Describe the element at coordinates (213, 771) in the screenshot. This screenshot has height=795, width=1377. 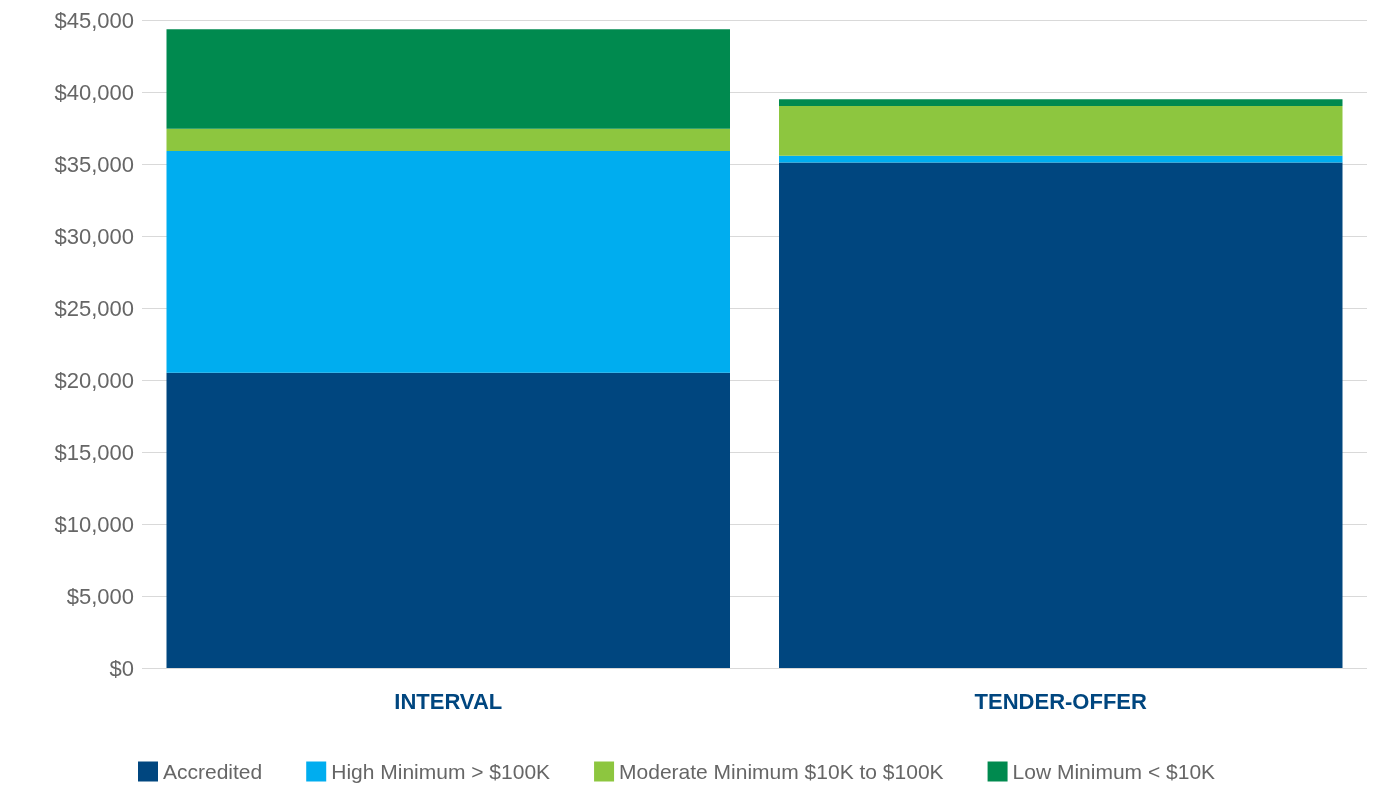
I see `legend-label: Accredited` at that location.